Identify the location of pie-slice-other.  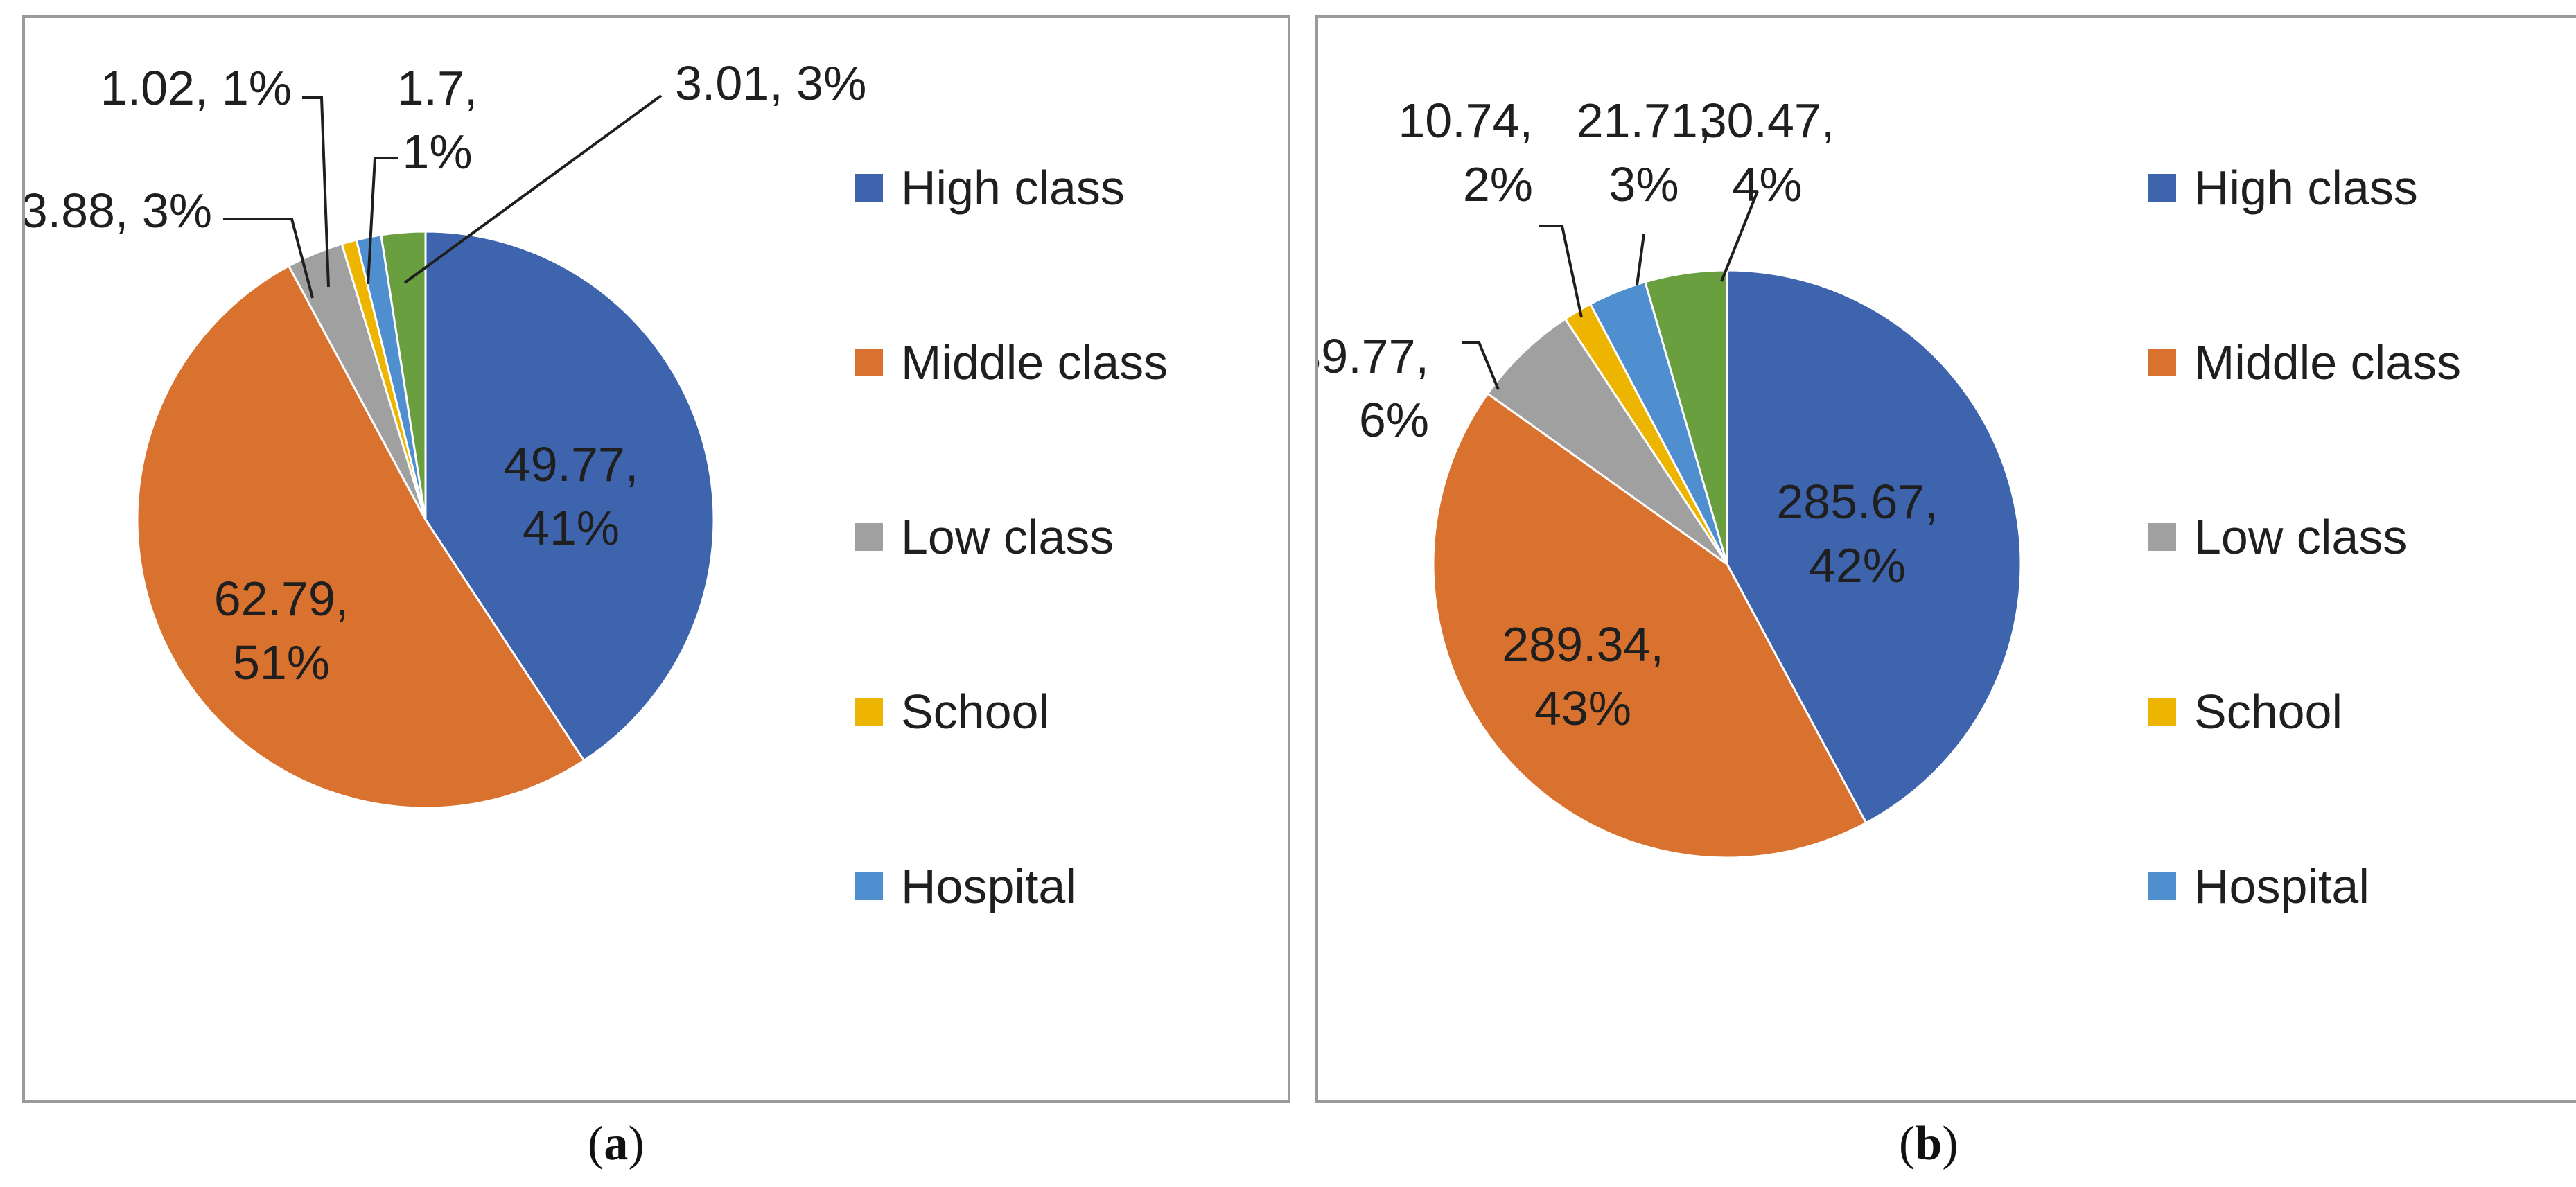
(403, 375).